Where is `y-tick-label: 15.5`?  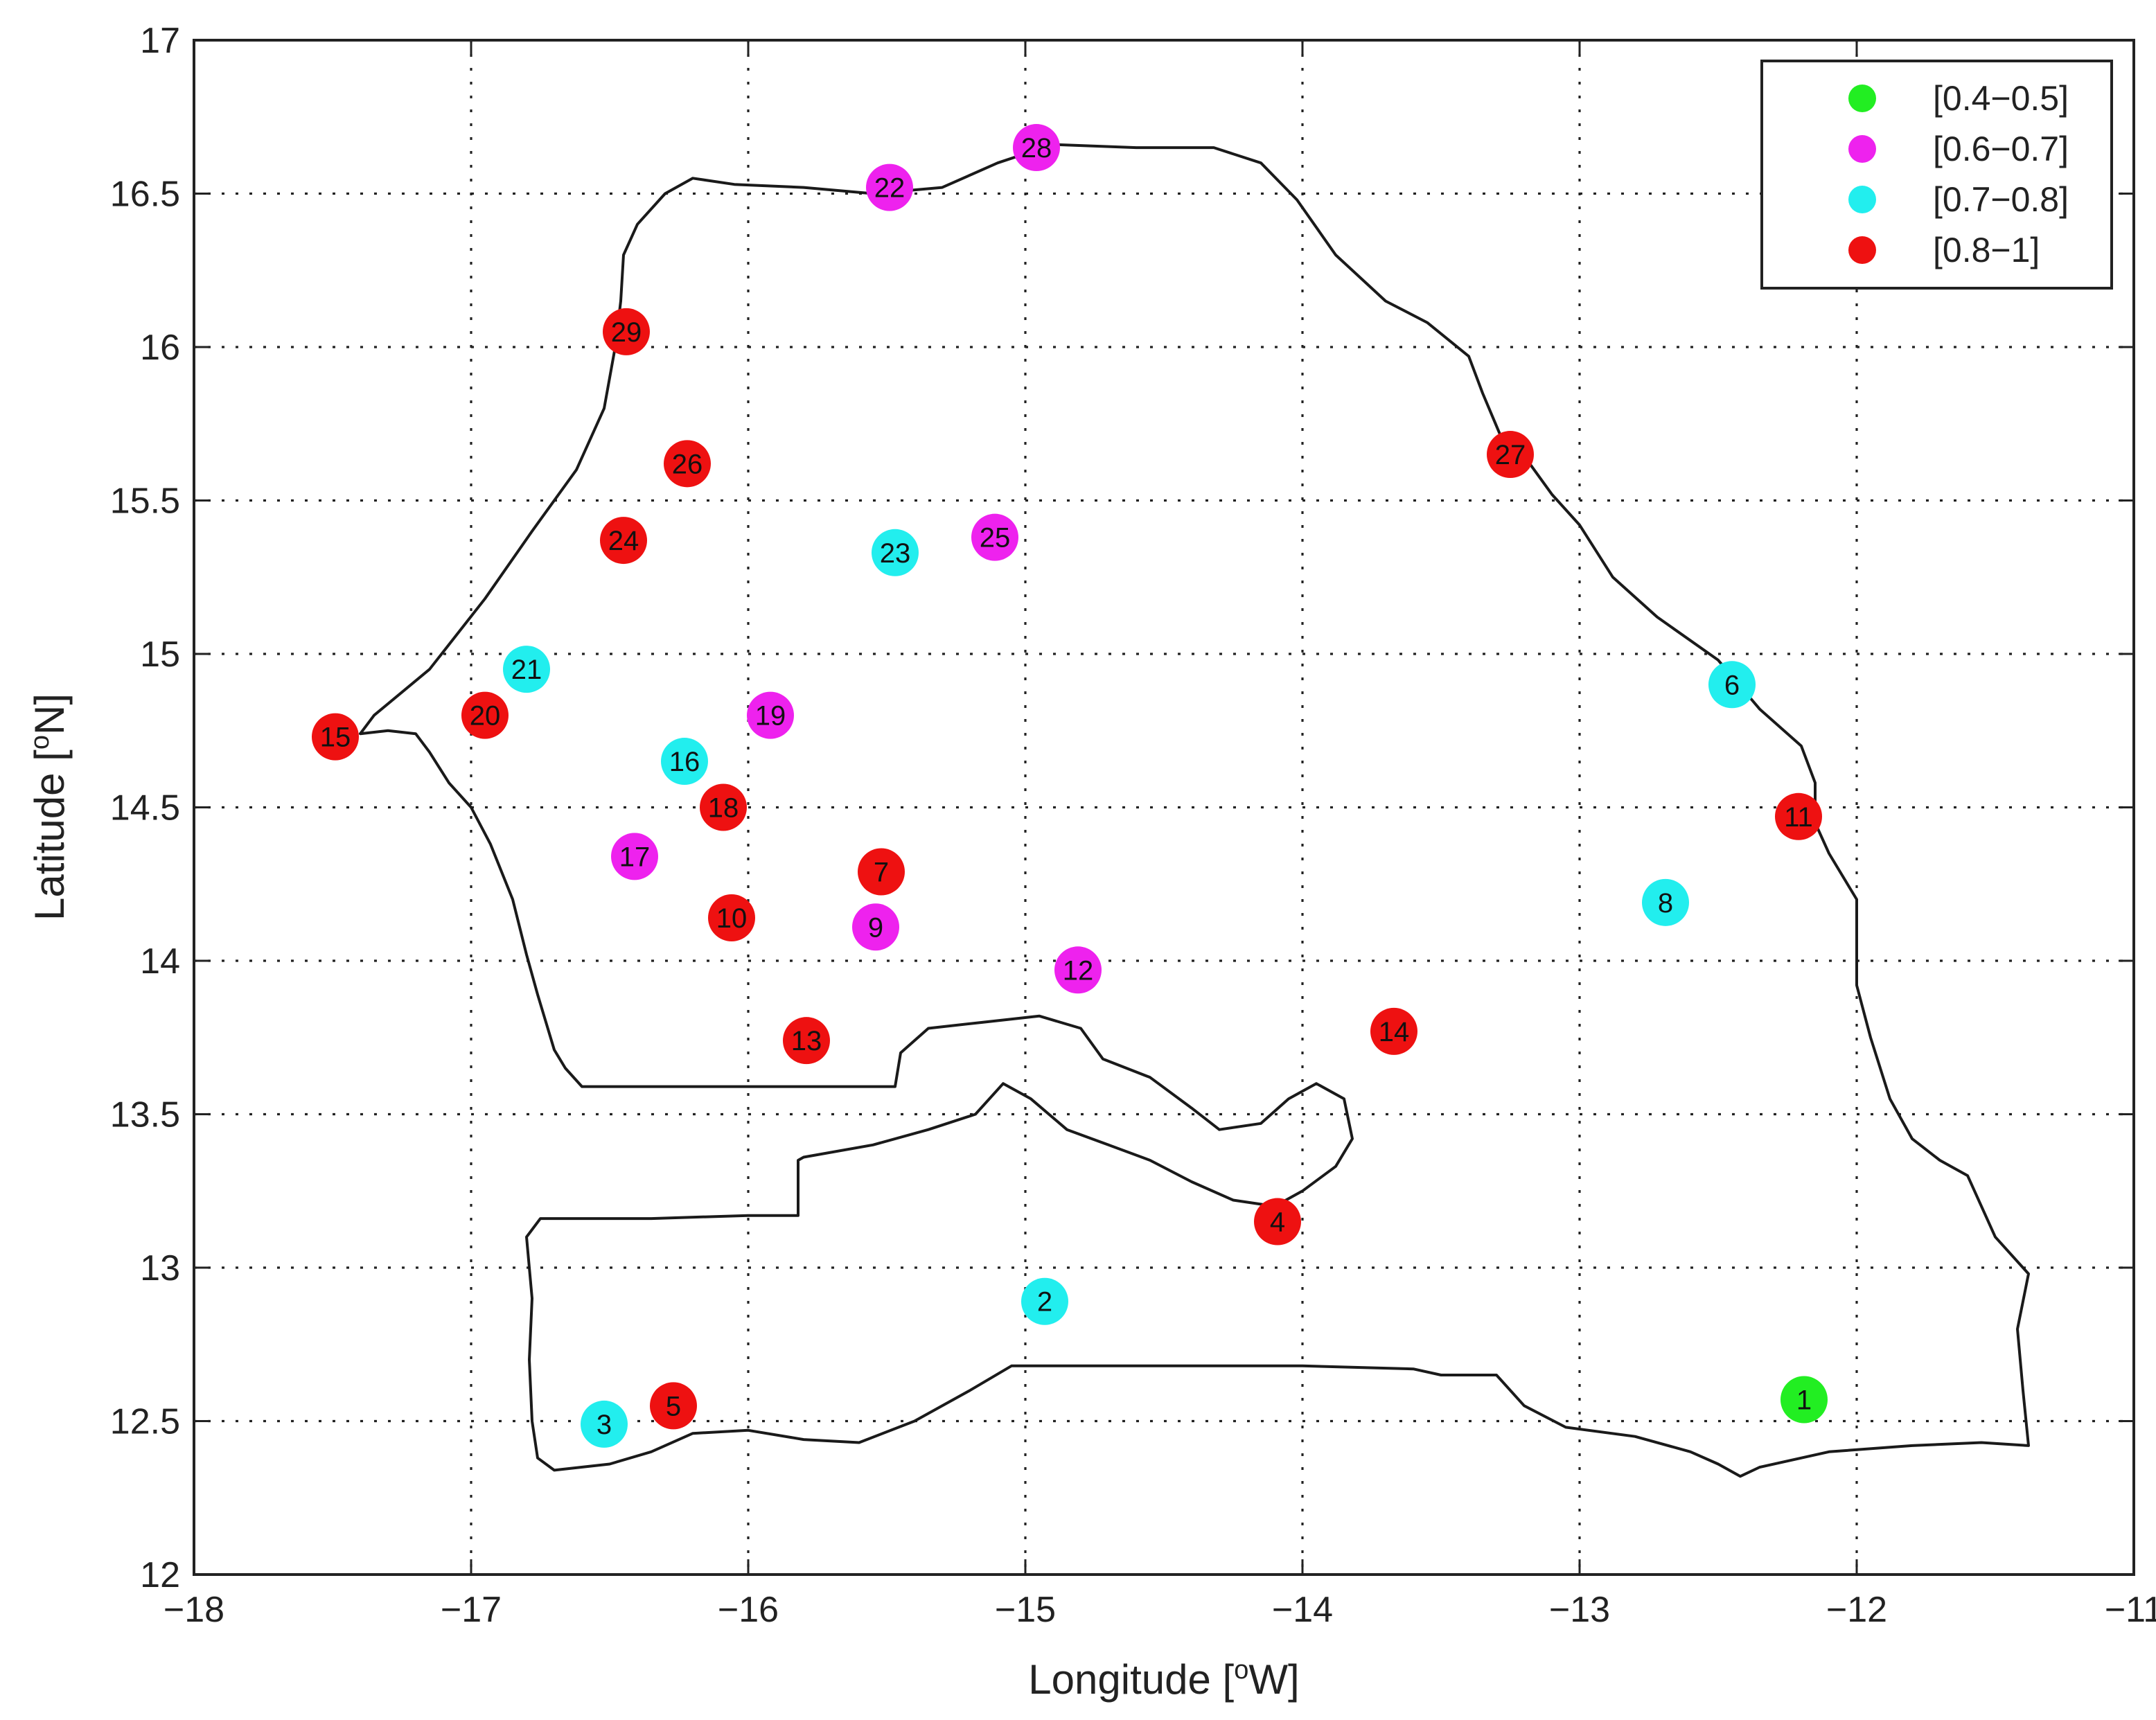 y-tick-label: 15.5 is located at coordinates (145, 502).